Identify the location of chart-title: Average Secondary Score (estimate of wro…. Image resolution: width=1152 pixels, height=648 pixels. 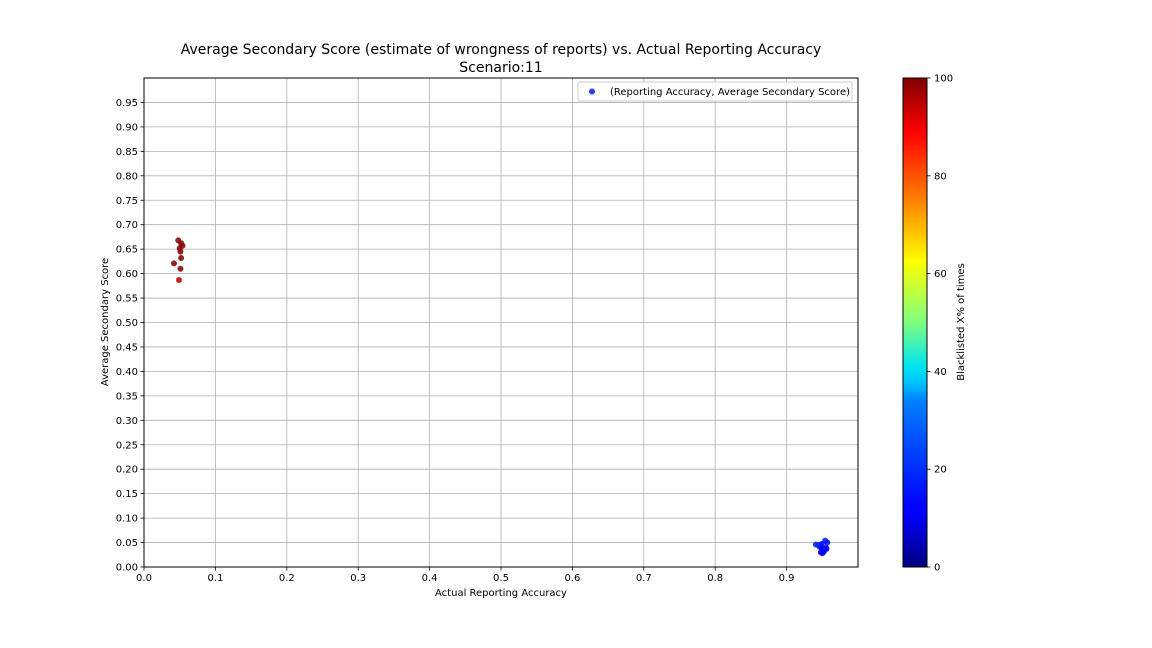
(501, 50).